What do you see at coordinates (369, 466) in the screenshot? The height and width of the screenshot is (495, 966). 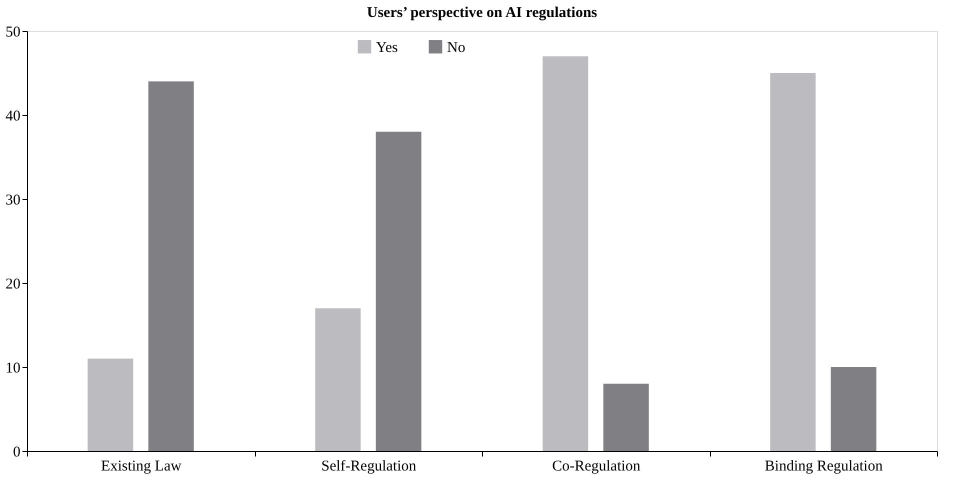 I see `x-tick-label: Self-Regulation` at bounding box center [369, 466].